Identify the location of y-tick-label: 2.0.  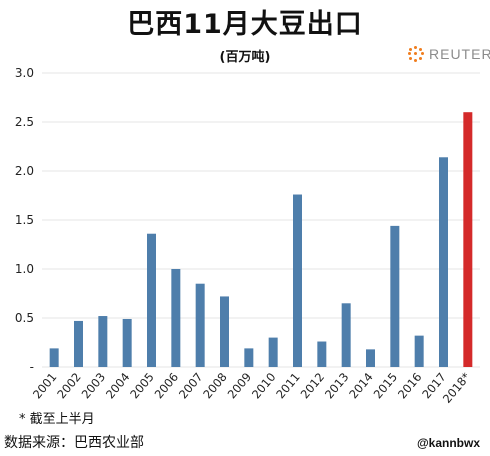
(24, 171).